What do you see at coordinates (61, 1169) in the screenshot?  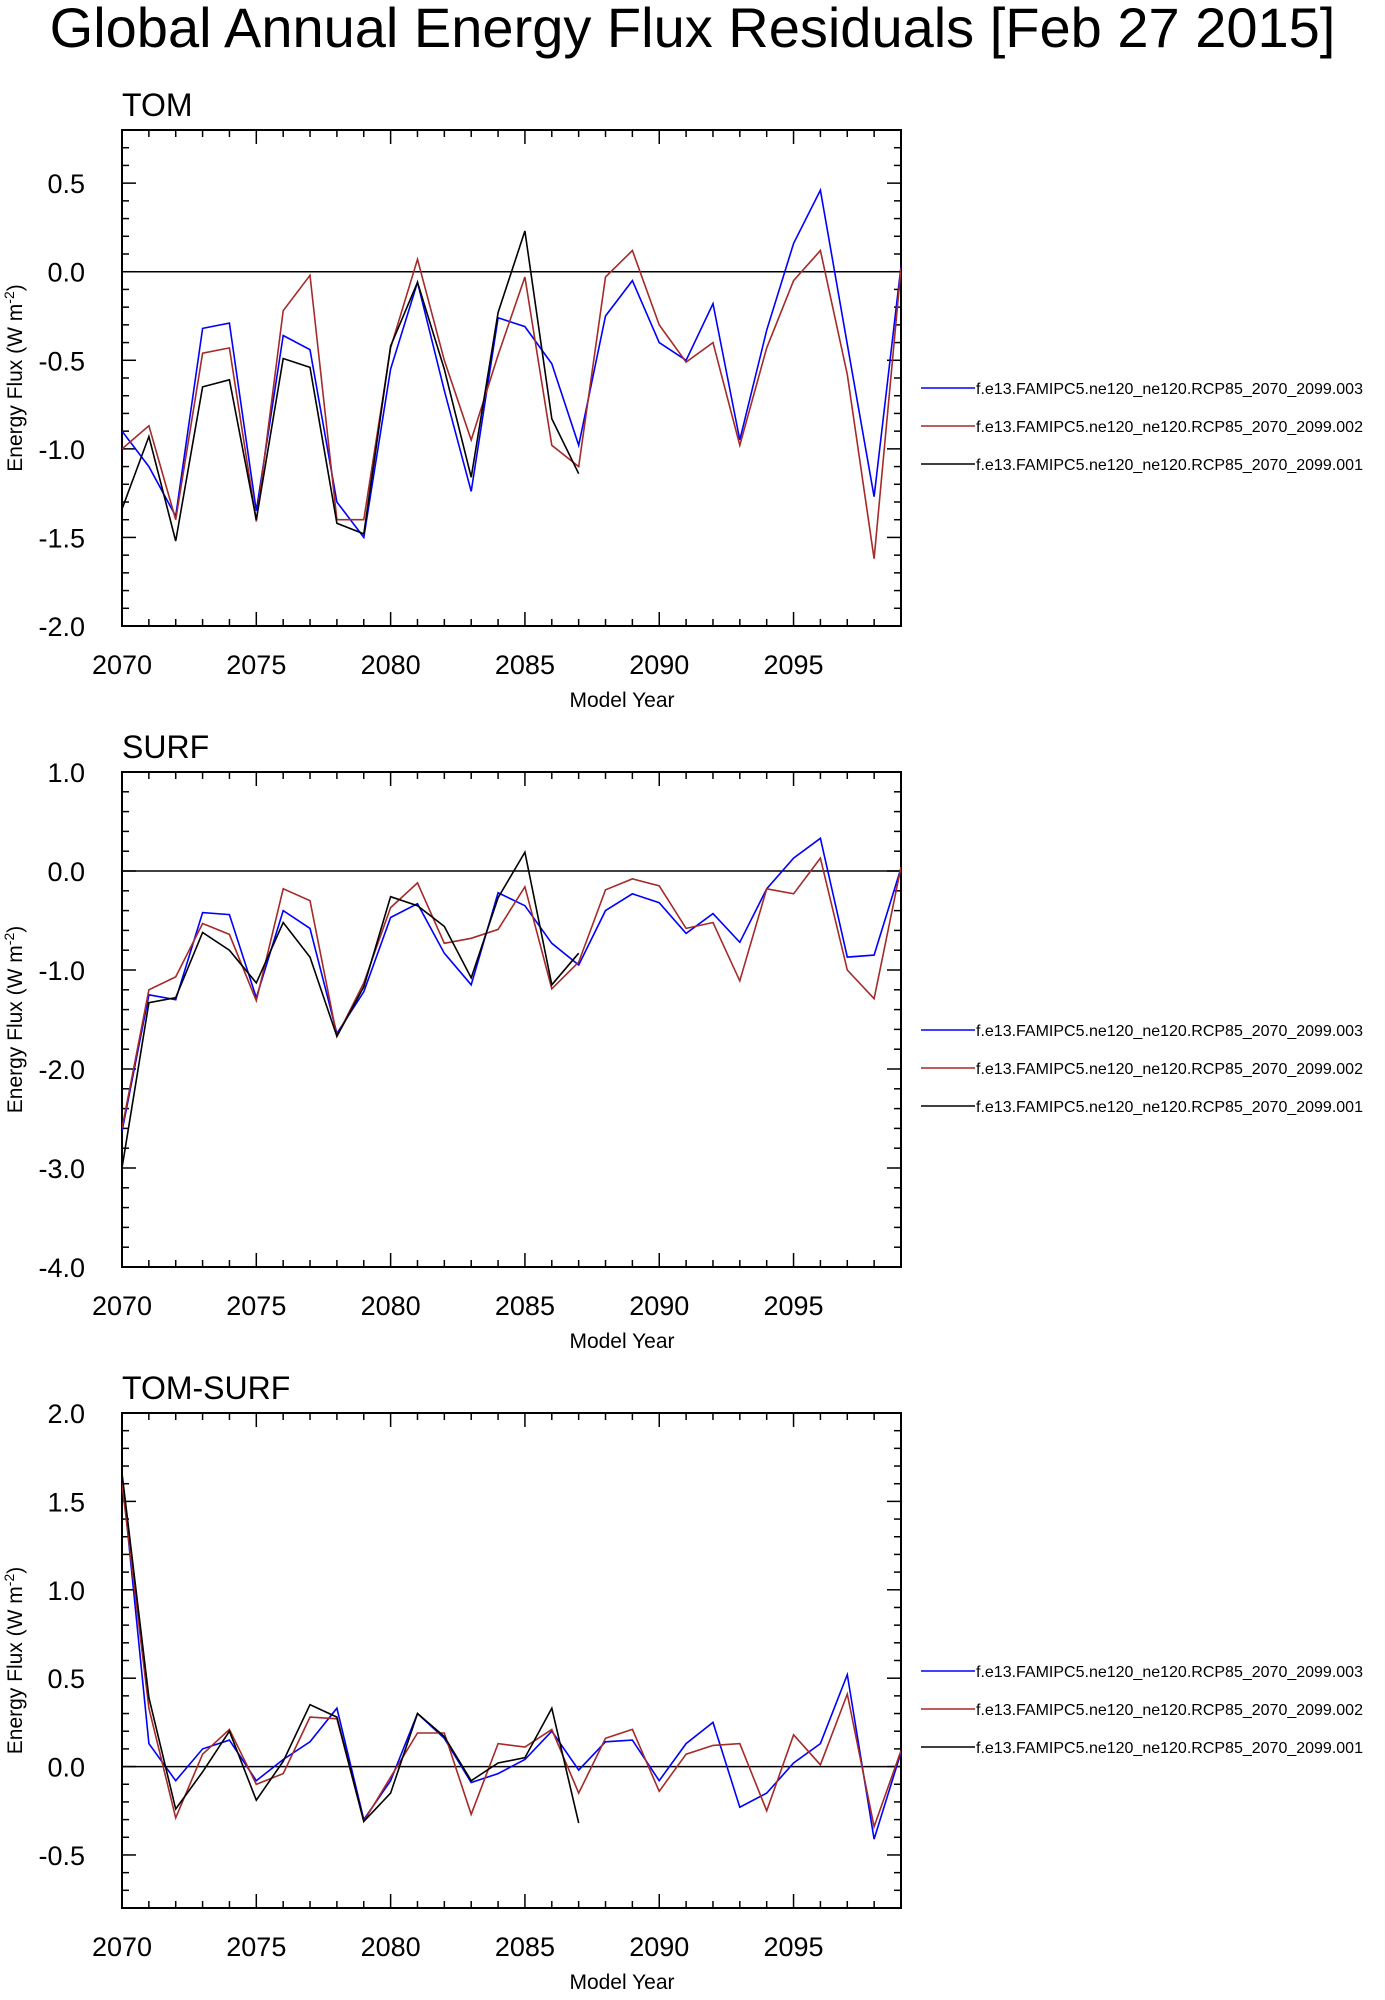 I see `y-tick-label: -3.0` at bounding box center [61, 1169].